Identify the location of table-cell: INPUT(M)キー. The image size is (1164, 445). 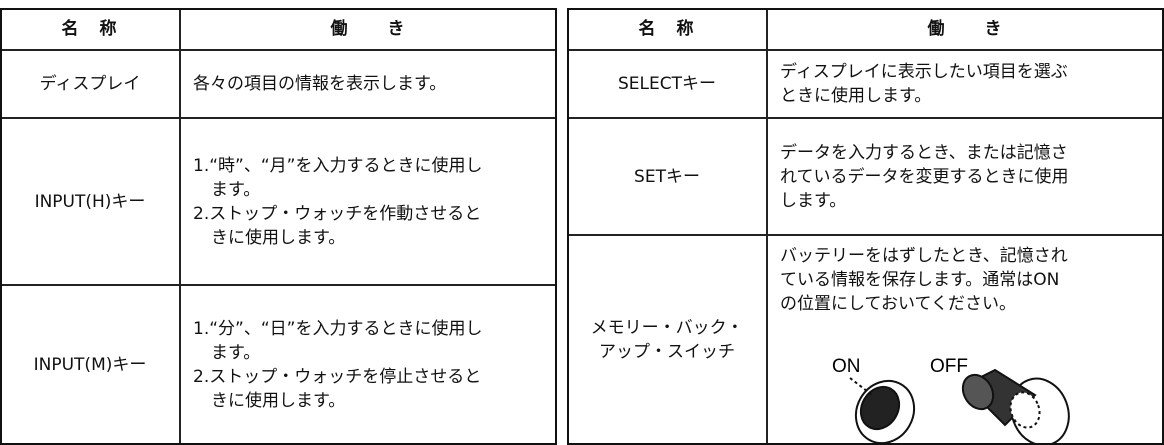
(90, 365).